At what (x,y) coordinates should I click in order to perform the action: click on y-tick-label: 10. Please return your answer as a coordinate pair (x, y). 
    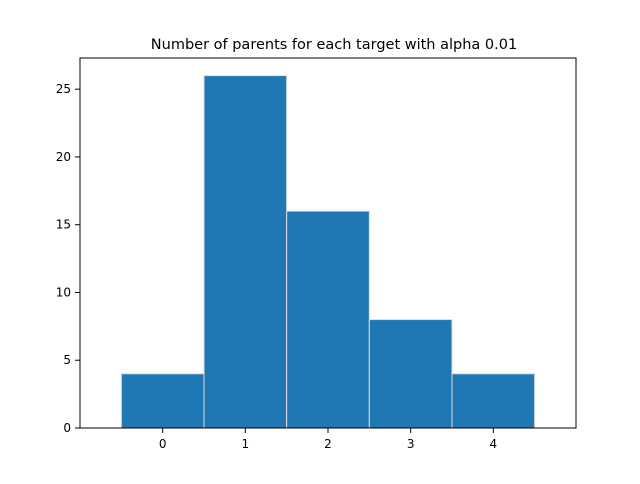
    Looking at the image, I should click on (63, 292).